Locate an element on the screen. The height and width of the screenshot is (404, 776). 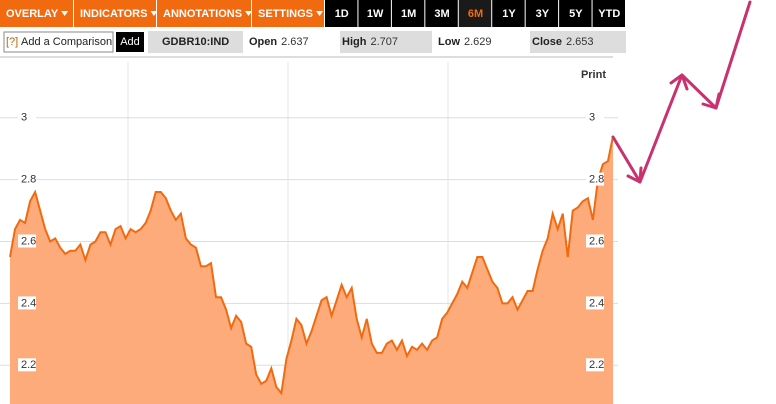
menu-button: SETTINGS is located at coordinates (288, 13).